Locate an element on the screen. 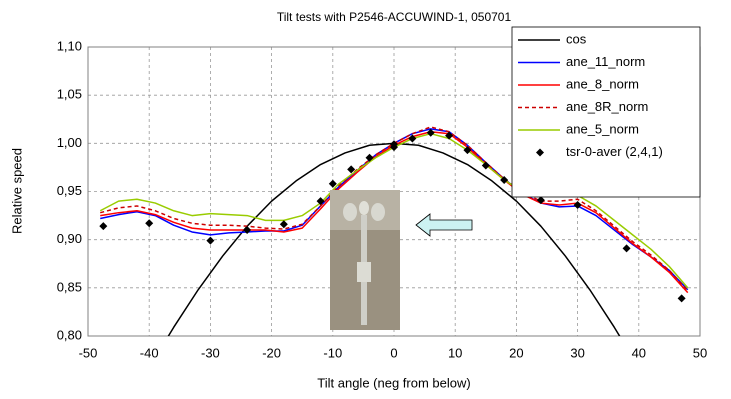 The image size is (731, 399). arrow is located at coordinates (444, 225).